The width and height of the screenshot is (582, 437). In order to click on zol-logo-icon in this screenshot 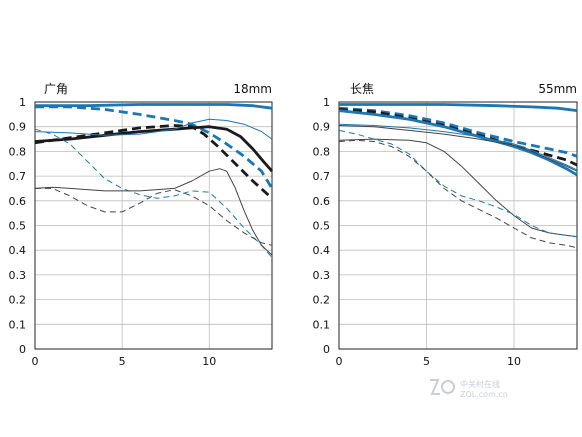, I will do `click(442, 387)`.